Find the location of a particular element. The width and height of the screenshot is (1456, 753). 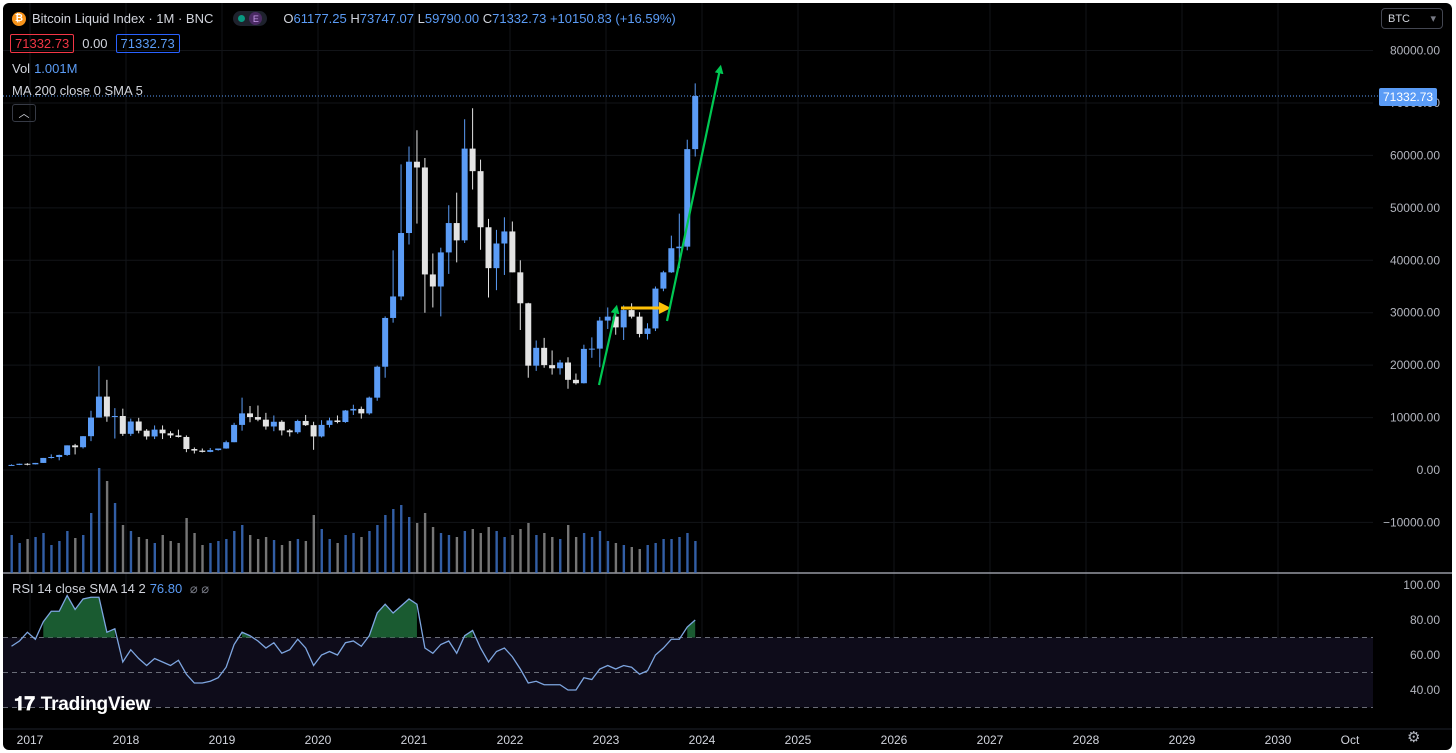

symbol-select: BTC ▾ is located at coordinates (1412, 18).